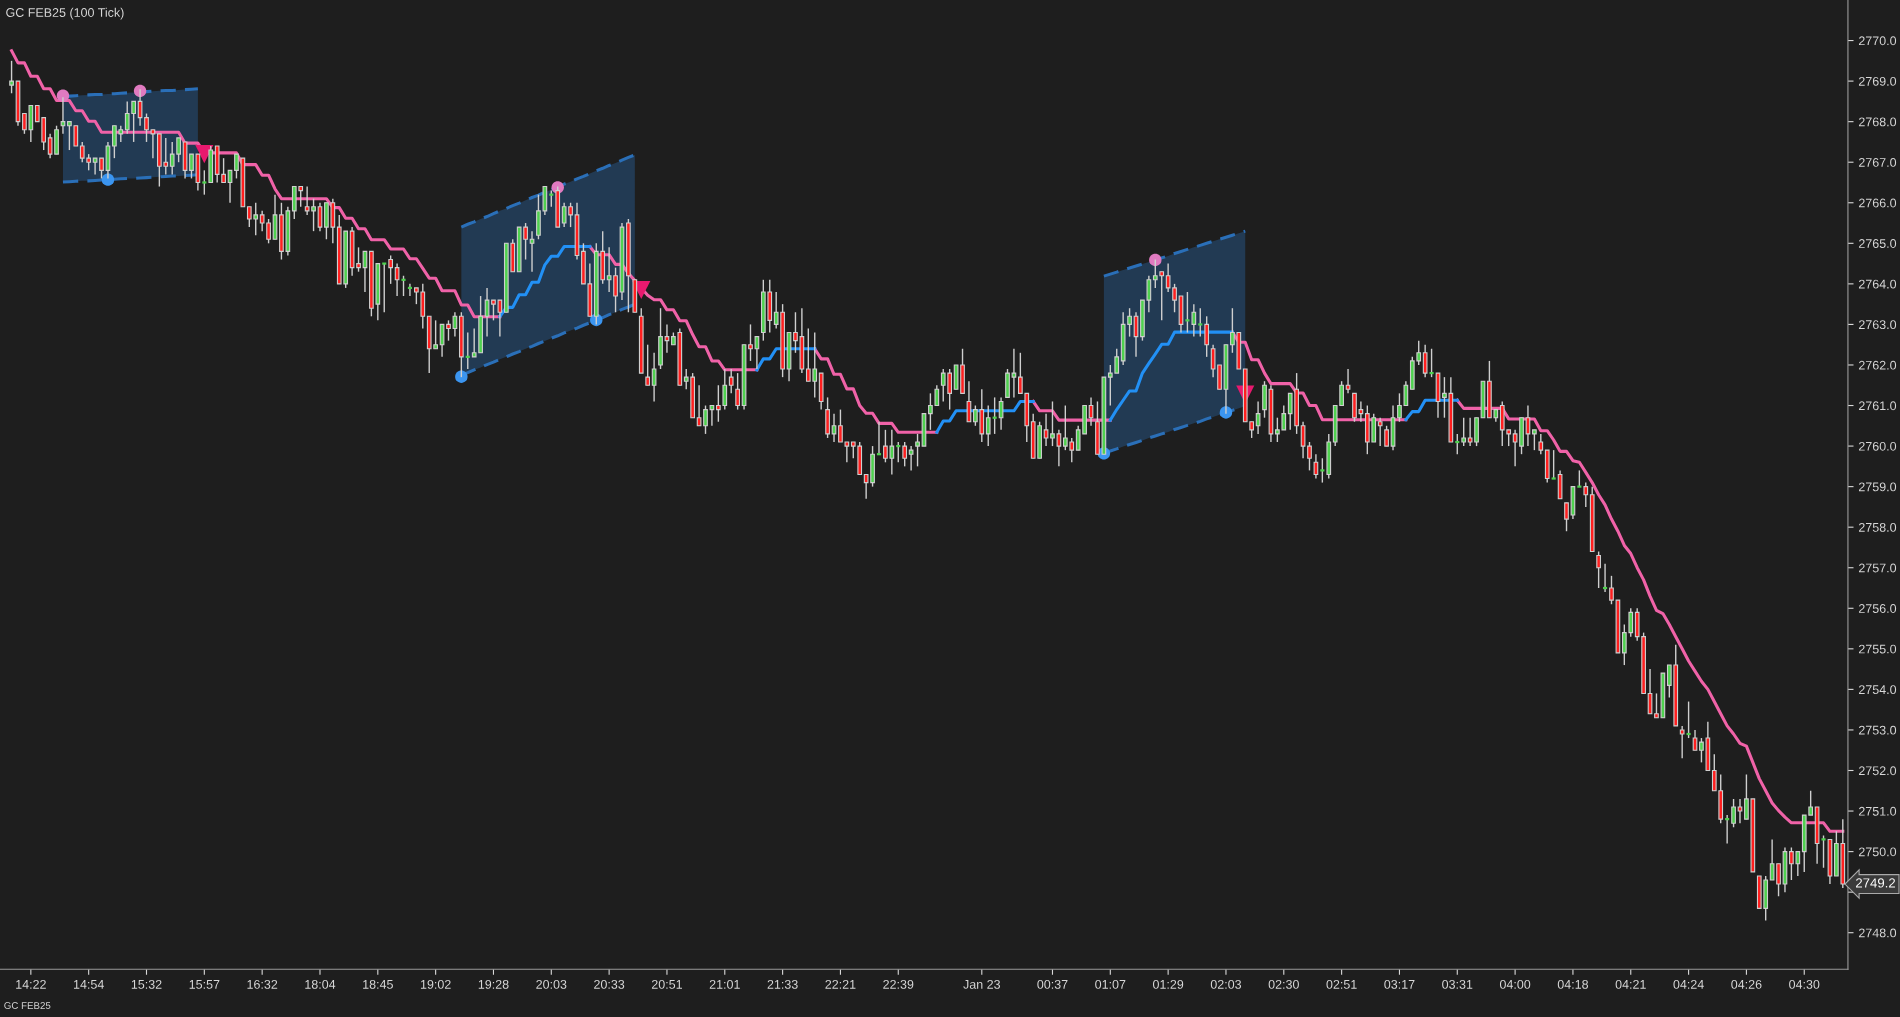 The image size is (1900, 1017). I want to click on x-tick-label: 04:21, so click(1630, 984).